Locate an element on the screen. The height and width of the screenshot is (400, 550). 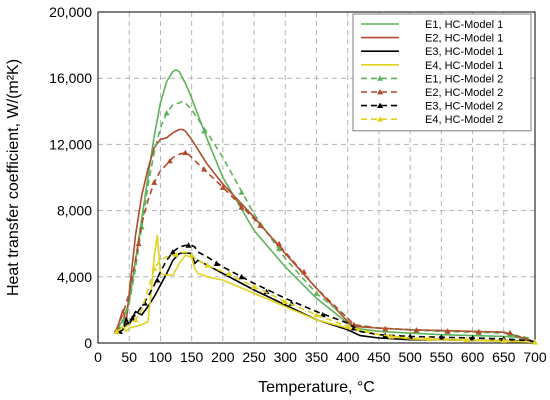
x-tick-label: 300 is located at coordinates (286, 357).